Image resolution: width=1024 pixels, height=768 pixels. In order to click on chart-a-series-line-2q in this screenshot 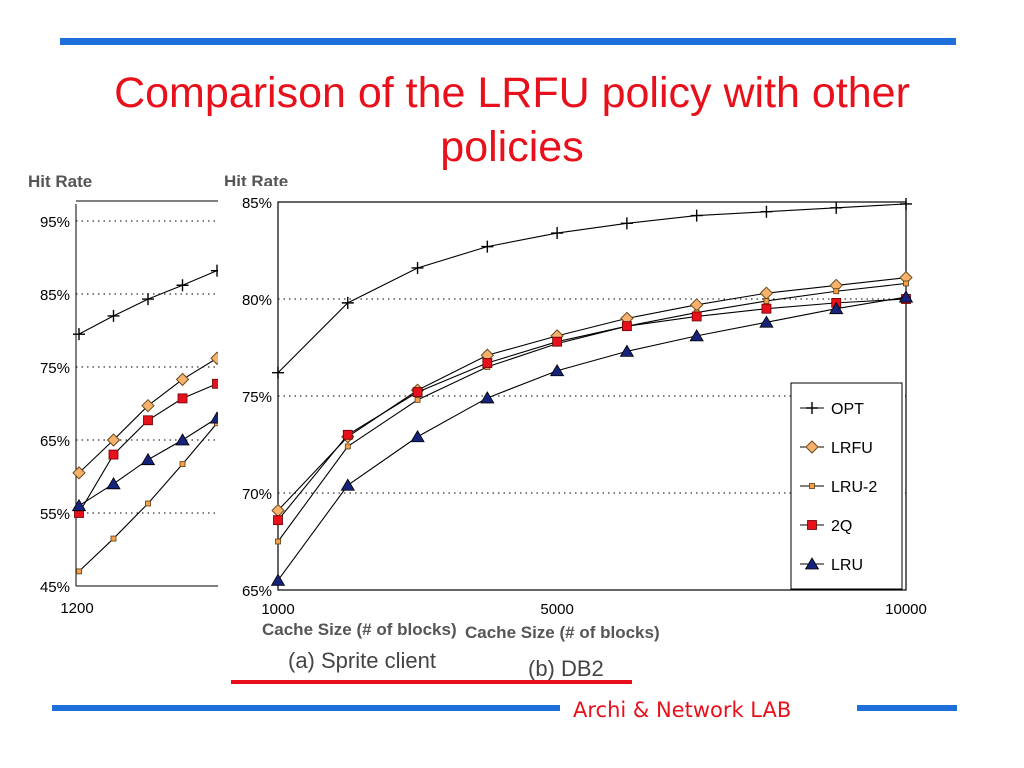, I will do `click(148, 448)`.